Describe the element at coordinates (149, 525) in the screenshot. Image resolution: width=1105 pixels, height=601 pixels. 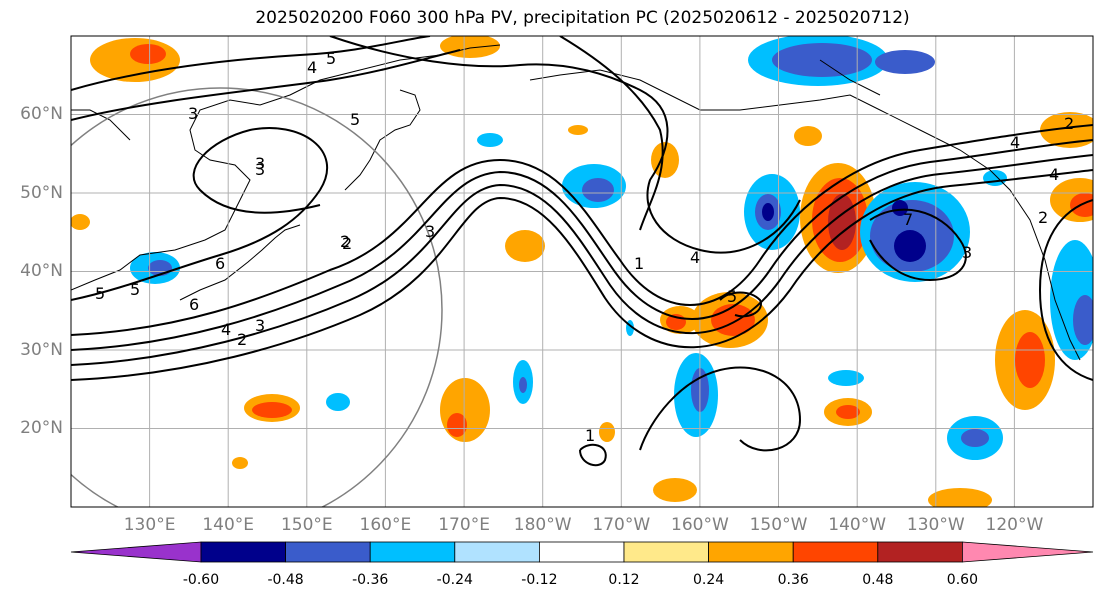
I see `longitude-label-130e: 130°E` at that location.